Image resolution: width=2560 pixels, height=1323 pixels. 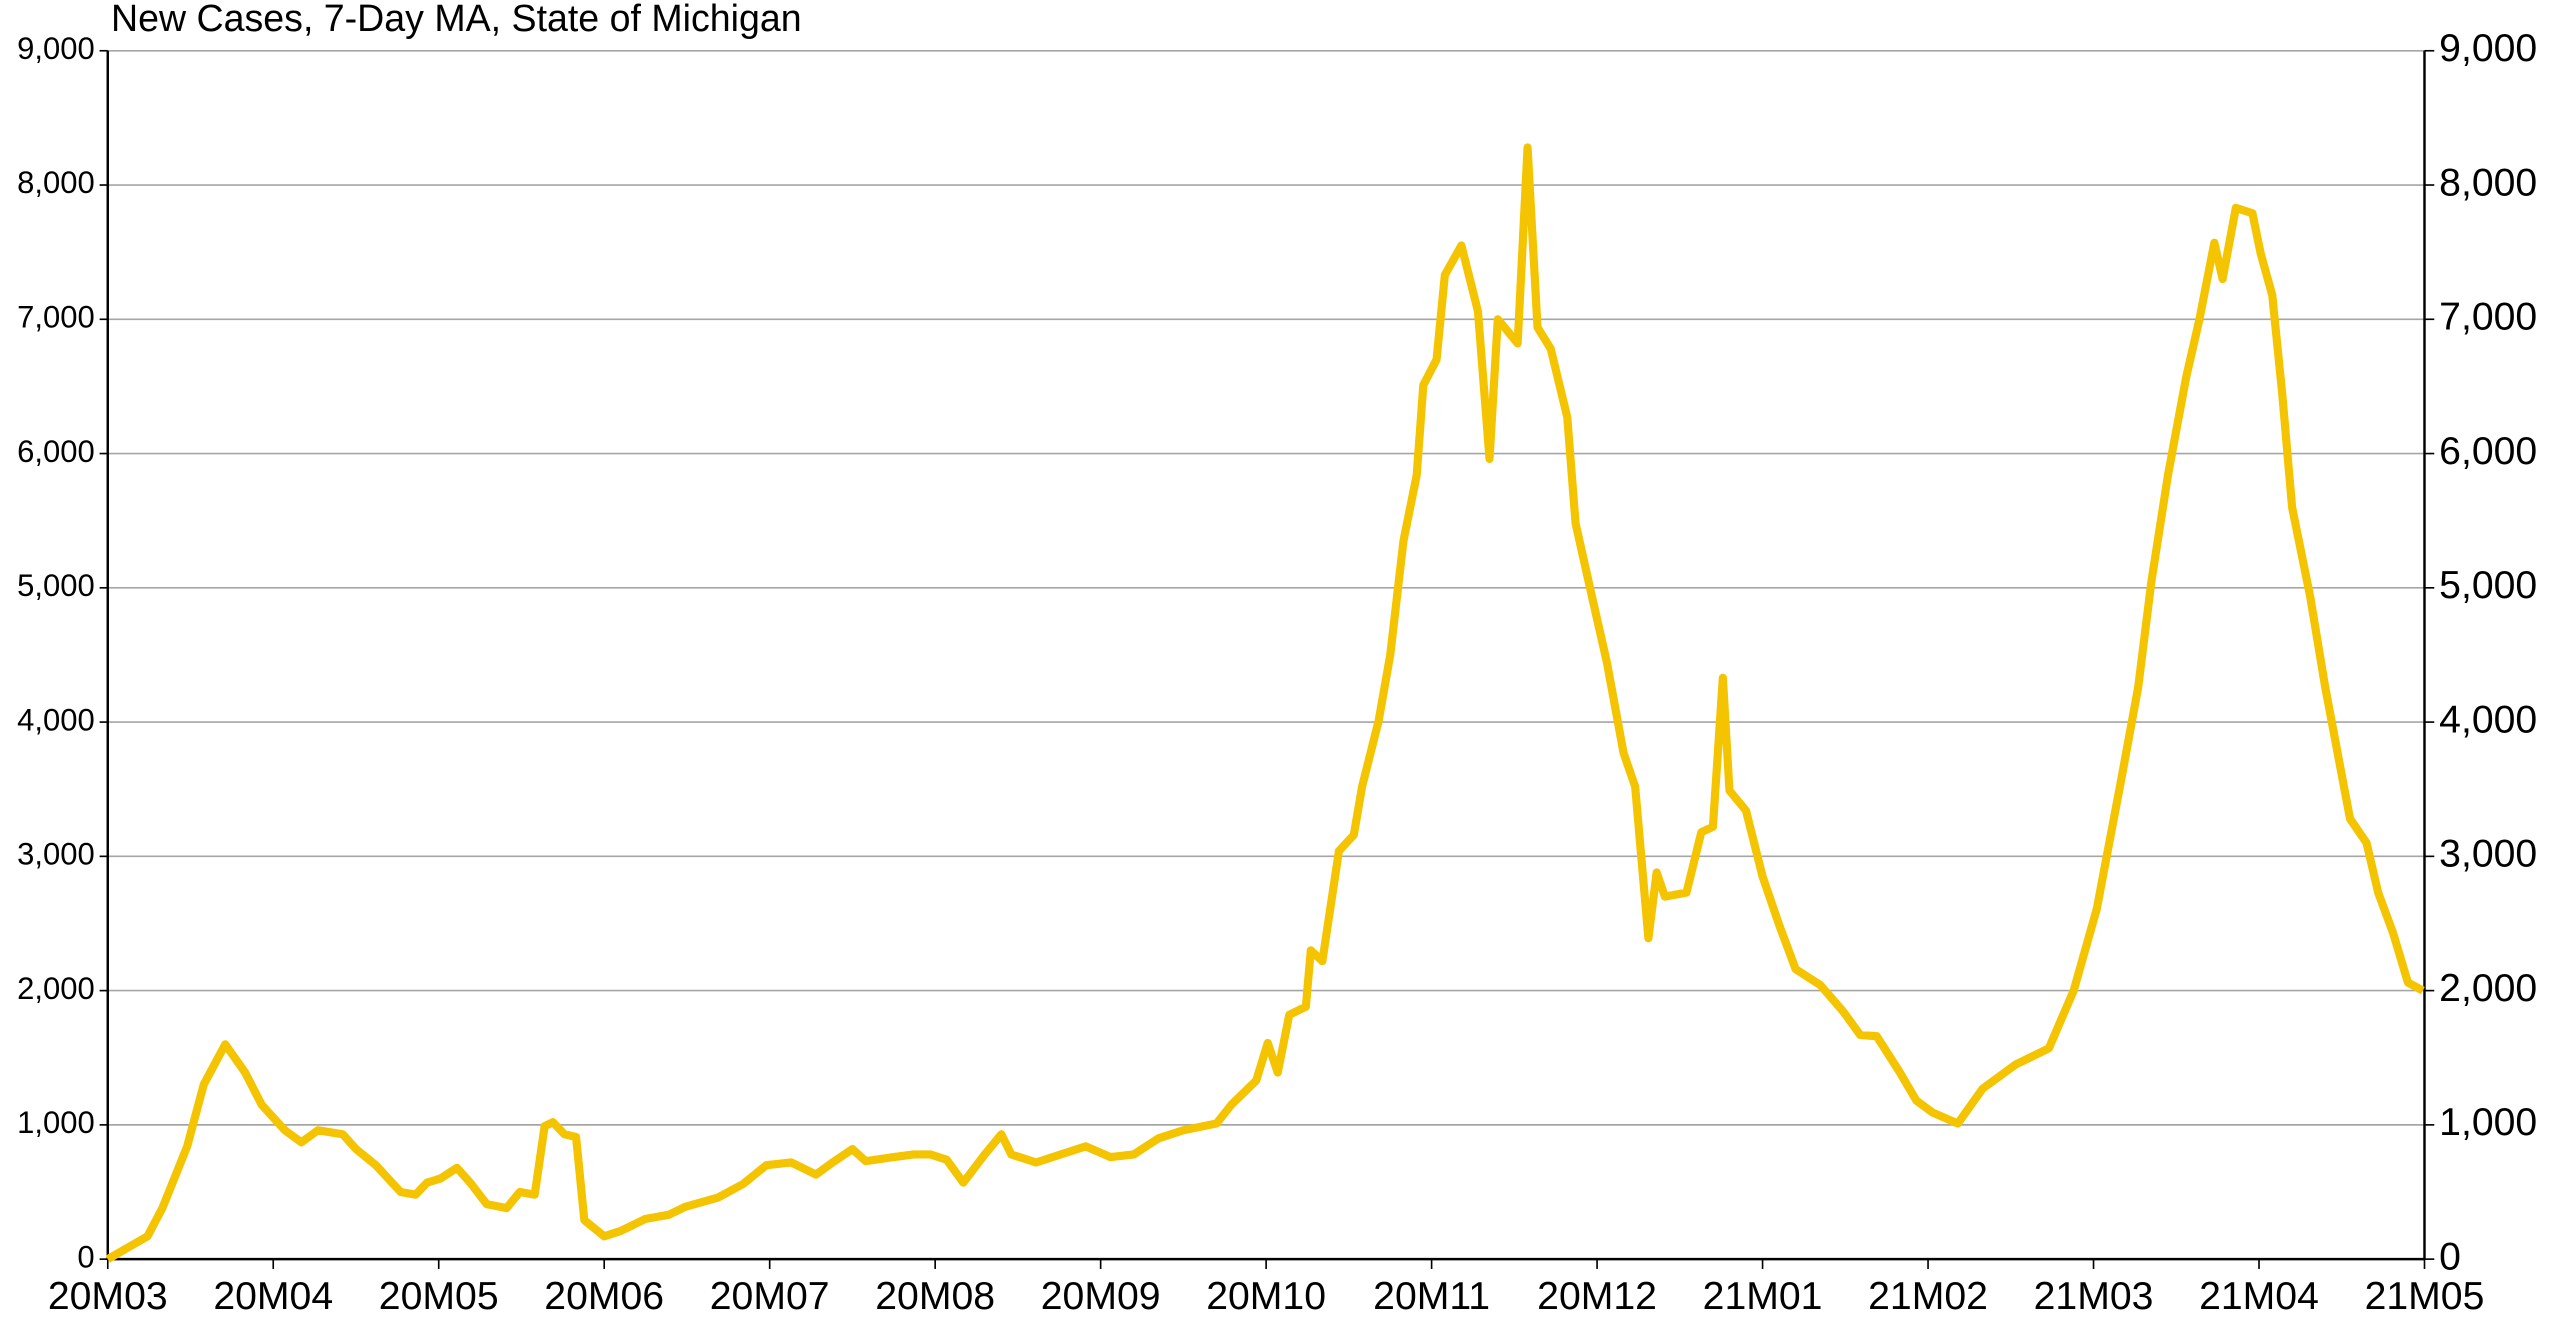 What do you see at coordinates (935, 1296) in the screenshot?
I see `x-tick-label: 20M08` at bounding box center [935, 1296].